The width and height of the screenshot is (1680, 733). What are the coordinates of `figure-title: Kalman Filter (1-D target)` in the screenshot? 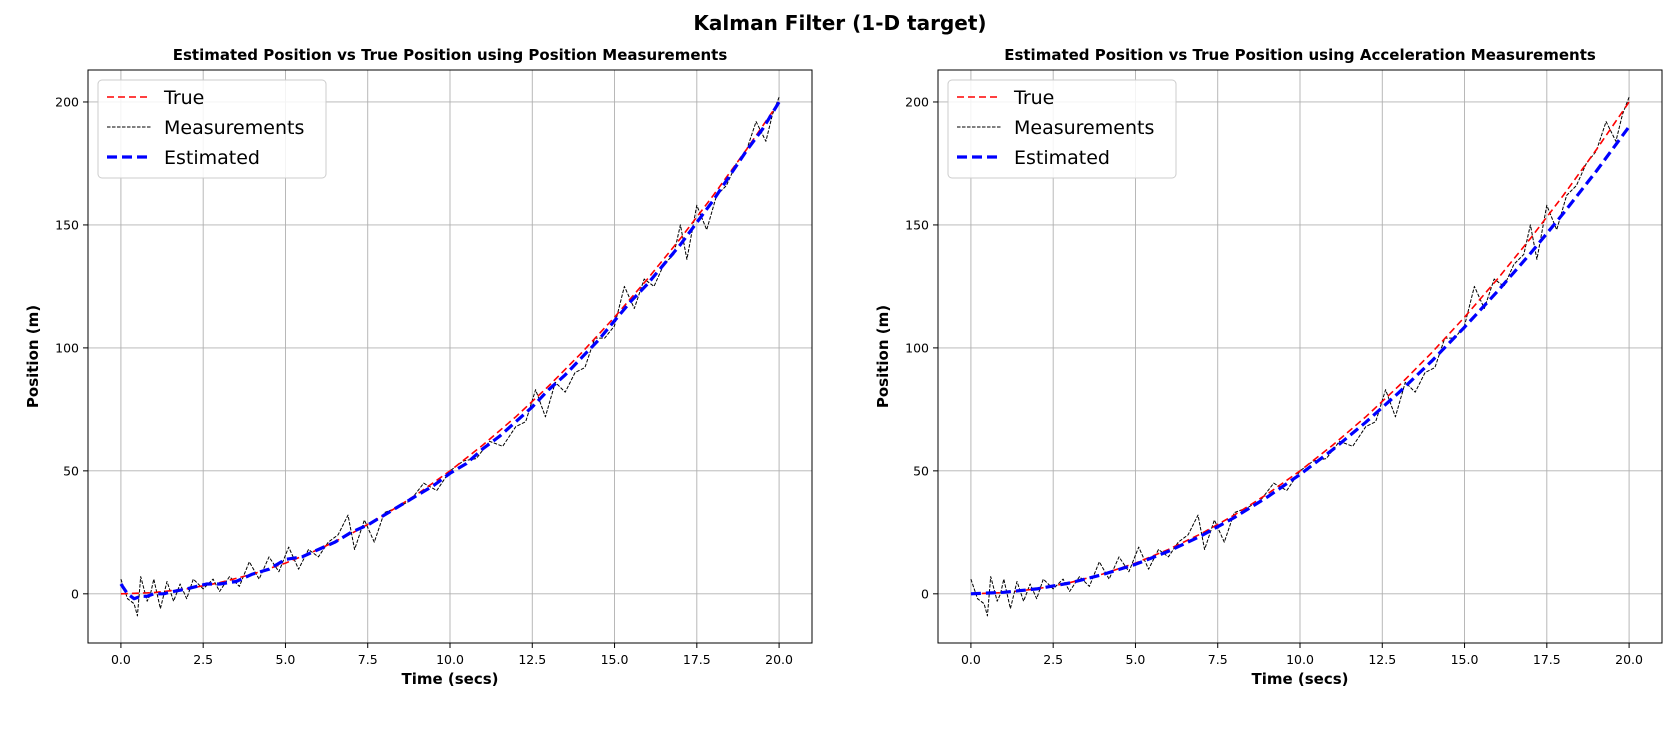 It's located at (839, 23).